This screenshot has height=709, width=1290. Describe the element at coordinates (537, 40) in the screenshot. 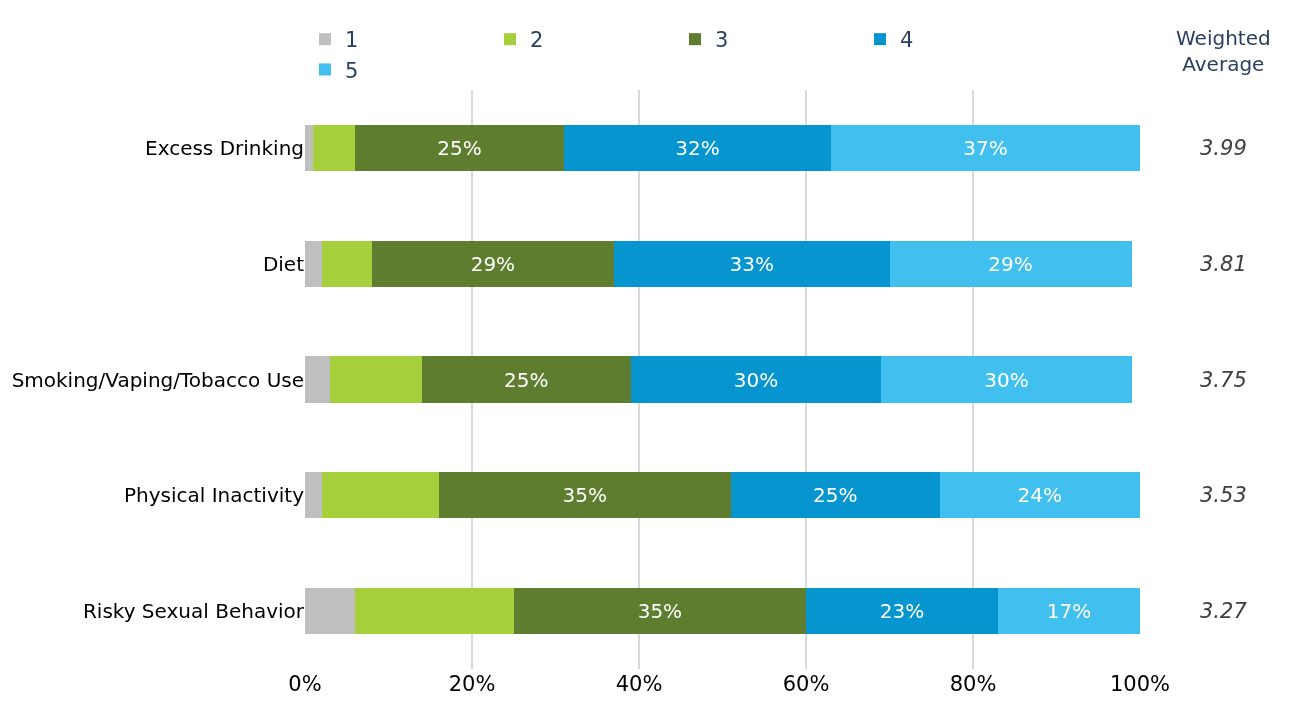

I see `legend-label: 2` at that location.